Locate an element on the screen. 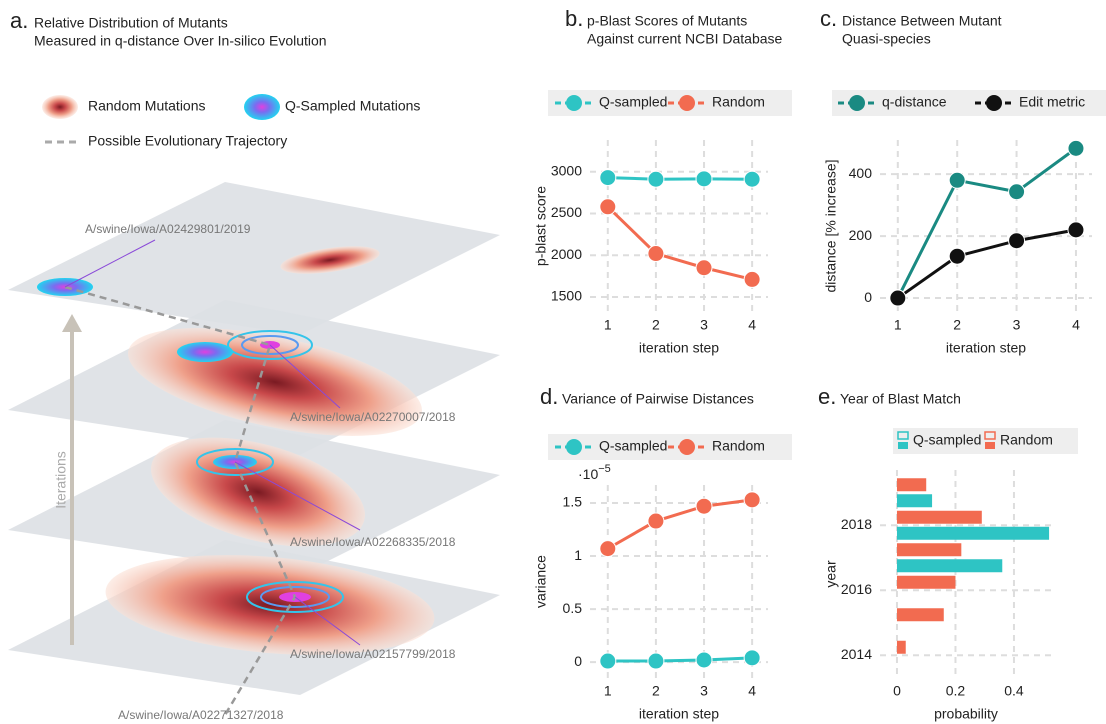 The image size is (1106, 724). axis-label: Iterations is located at coordinates (61, 480).